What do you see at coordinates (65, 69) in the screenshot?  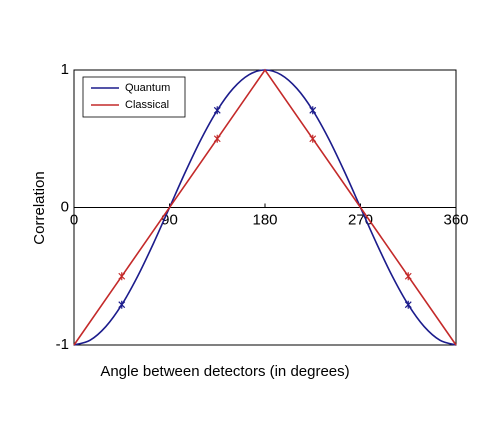 I see `y-tick-label: 1` at bounding box center [65, 69].